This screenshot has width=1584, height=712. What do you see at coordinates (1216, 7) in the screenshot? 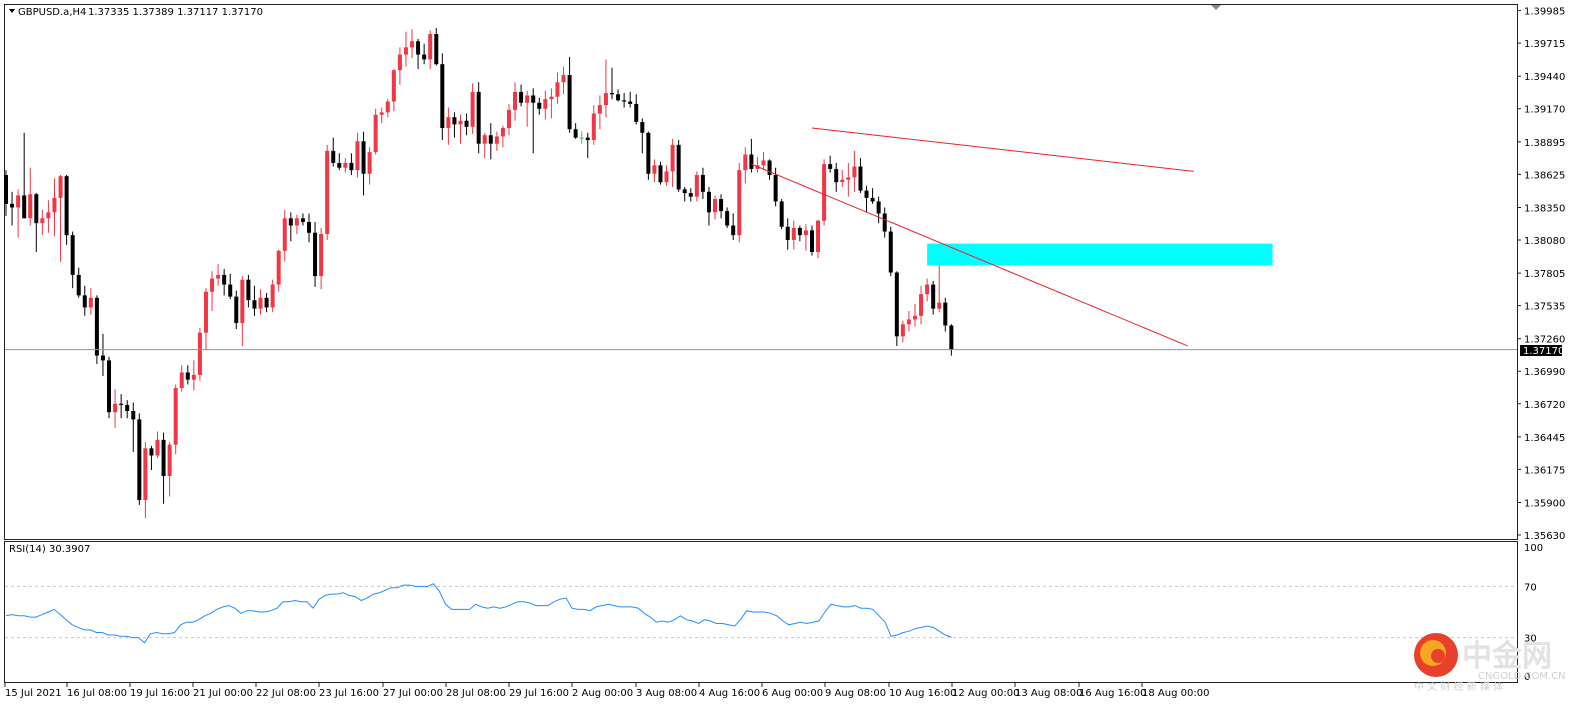
I see `chart-shift-icon` at bounding box center [1216, 7].